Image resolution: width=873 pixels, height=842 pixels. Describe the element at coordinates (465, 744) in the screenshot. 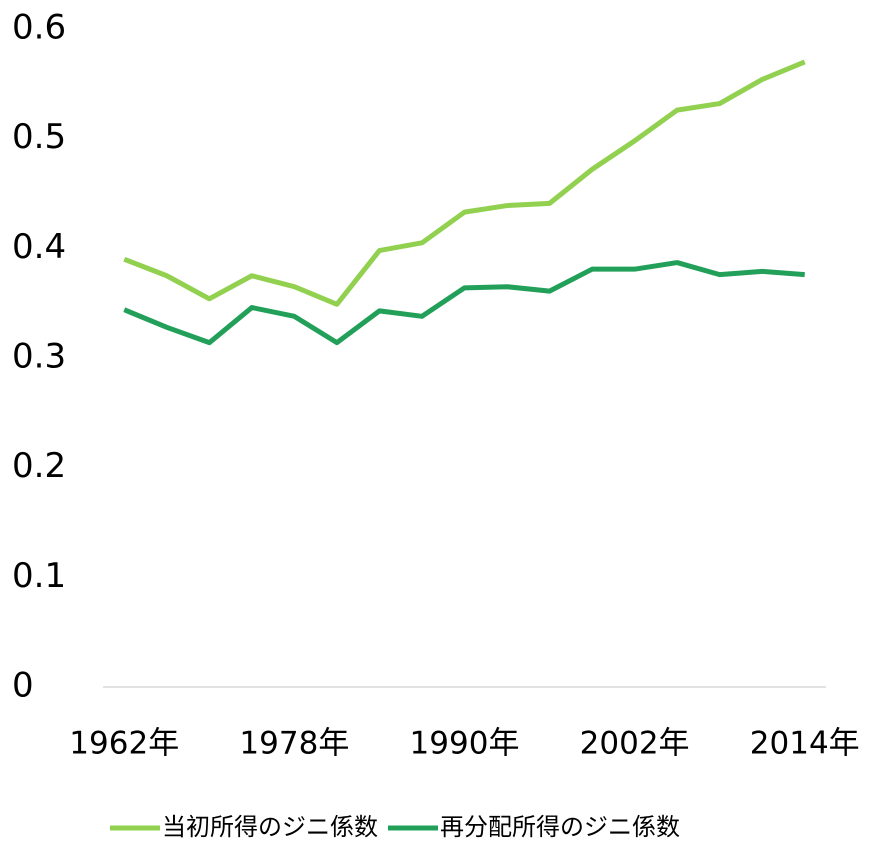

I see `x-tick-label: 1990年` at that location.